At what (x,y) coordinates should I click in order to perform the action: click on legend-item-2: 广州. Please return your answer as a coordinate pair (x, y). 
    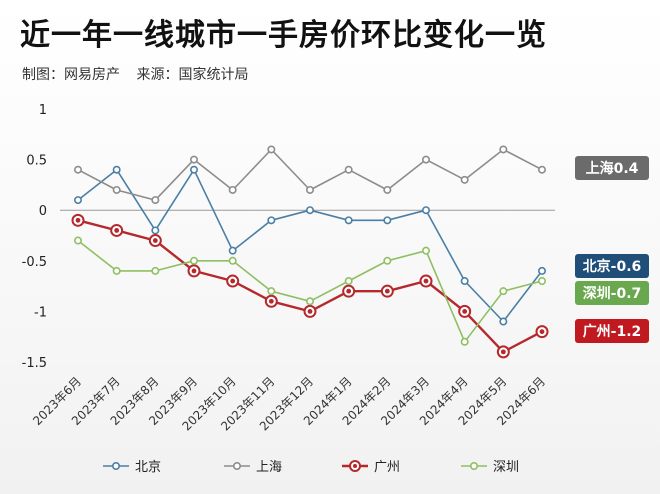
    Looking at the image, I should click on (371, 467).